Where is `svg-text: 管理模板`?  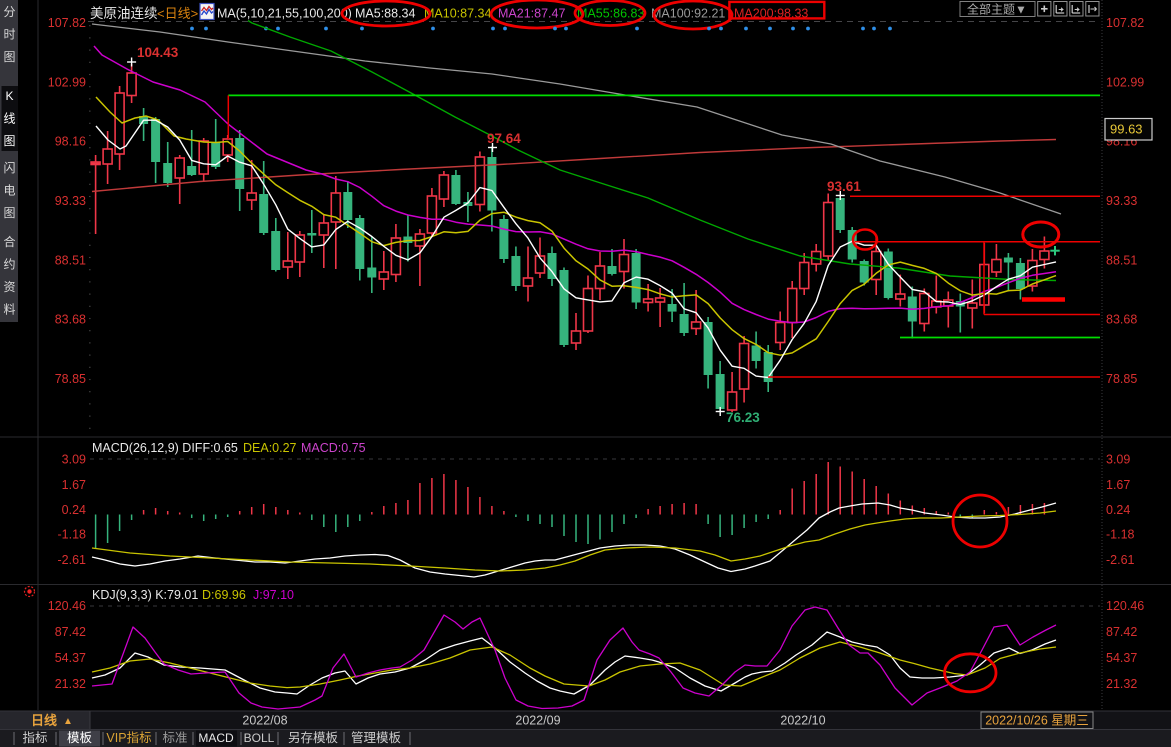
svg-text: 管理模板 is located at coordinates (376, 737).